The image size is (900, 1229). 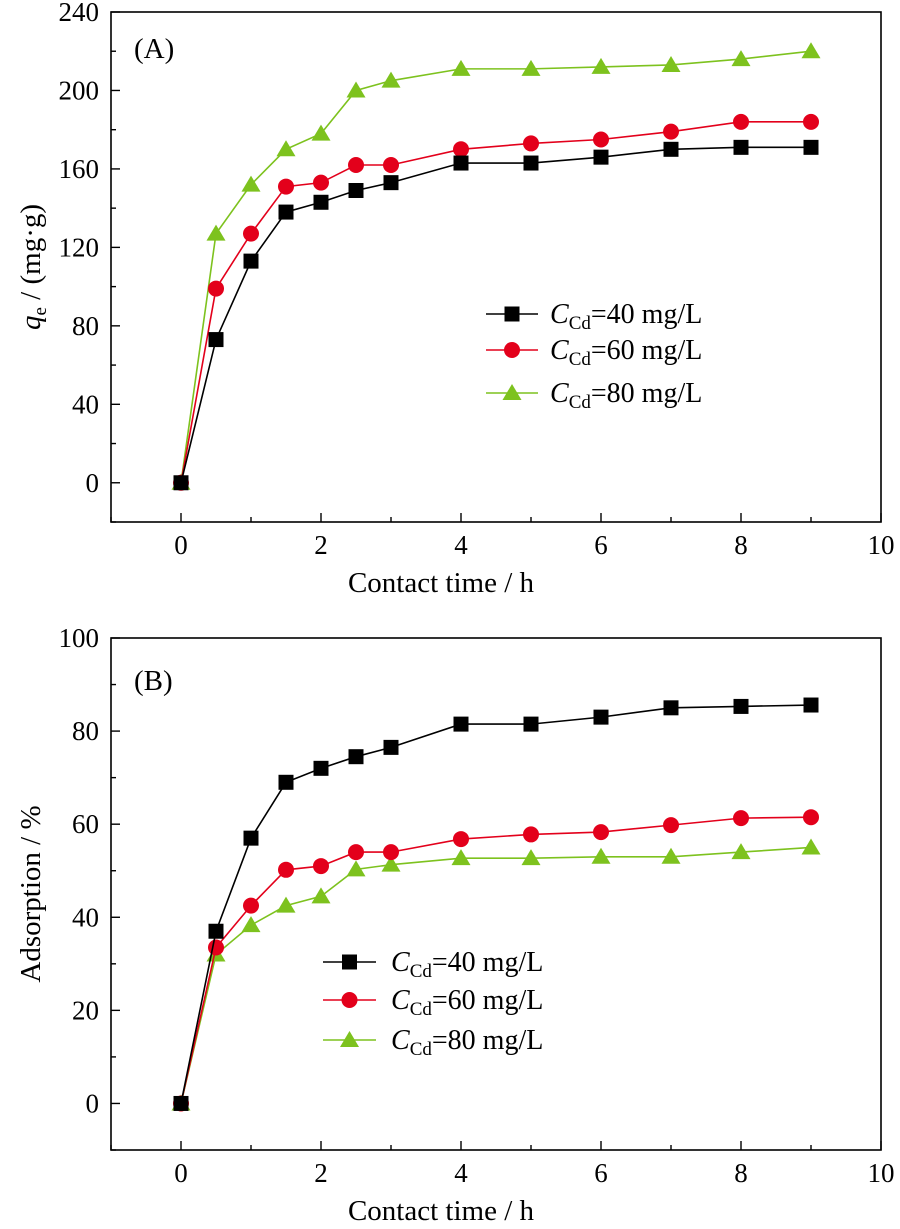 I want to click on y-tick-label: 200, so click(x=79, y=90).